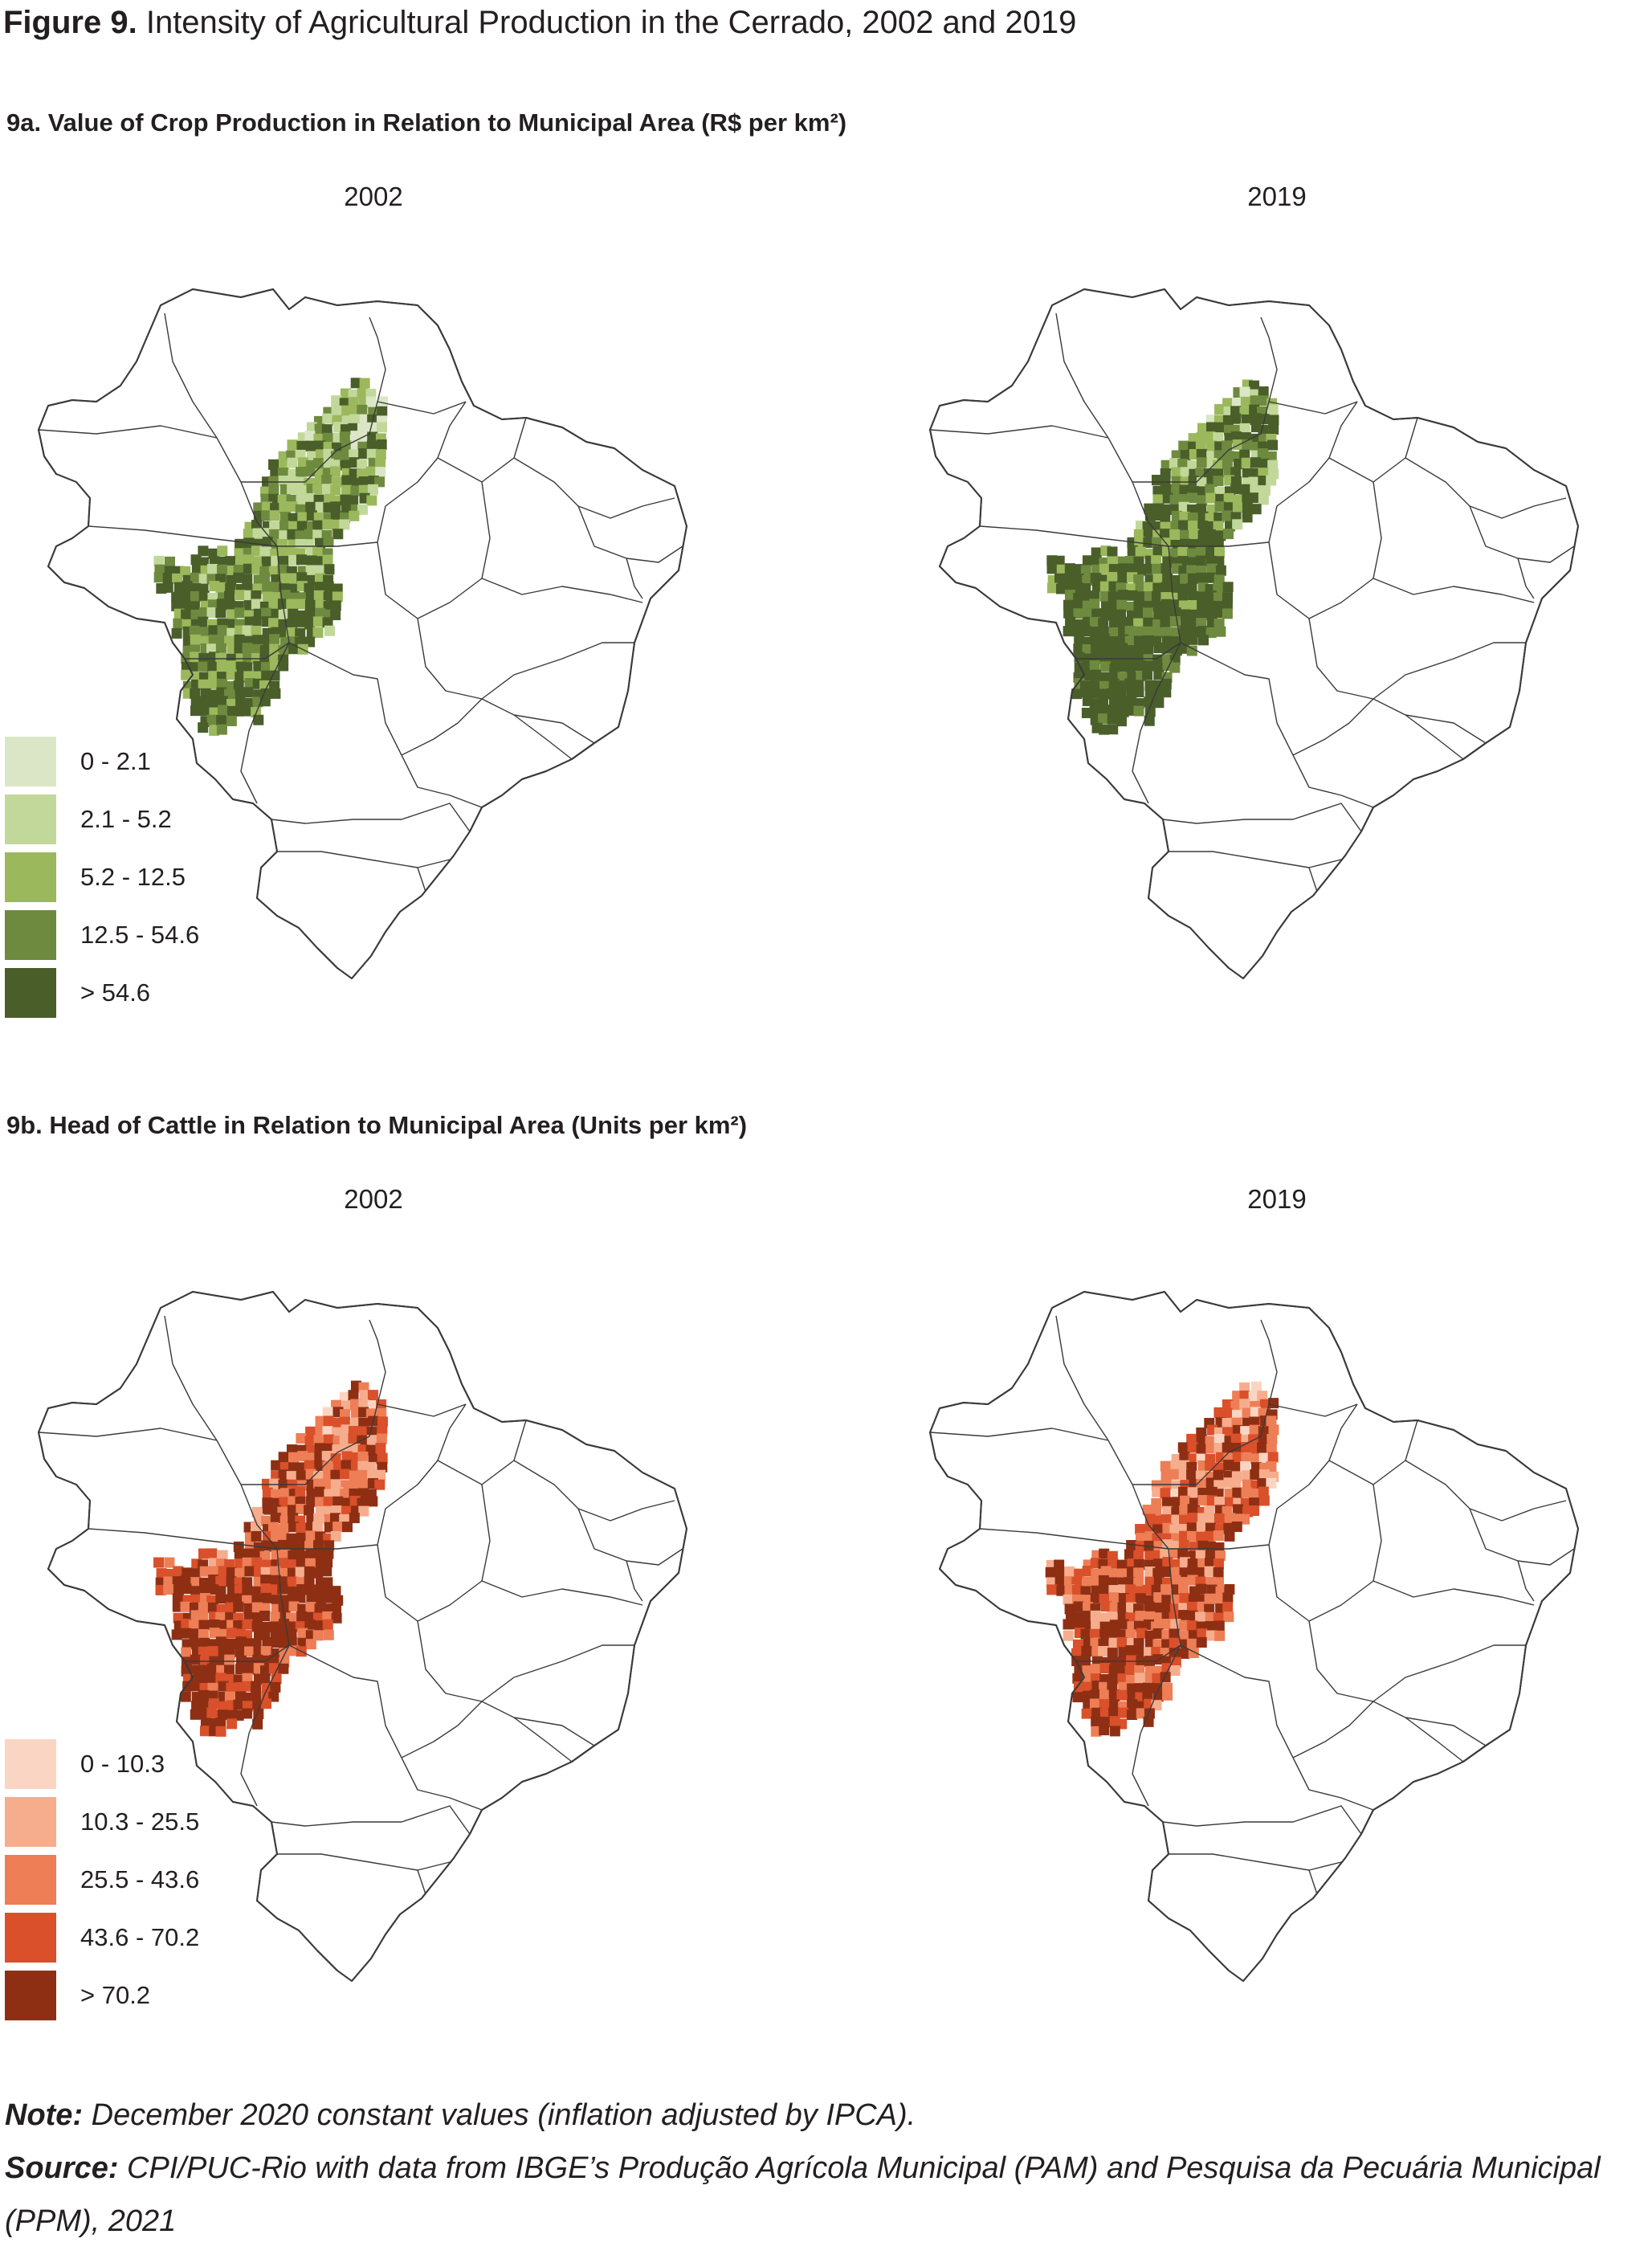 The image size is (1652, 2267). What do you see at coordinates (1277, 1199) in the screenshot?
I see `panel-b-year-right: 2019` at bounding box center [1277, 1199].